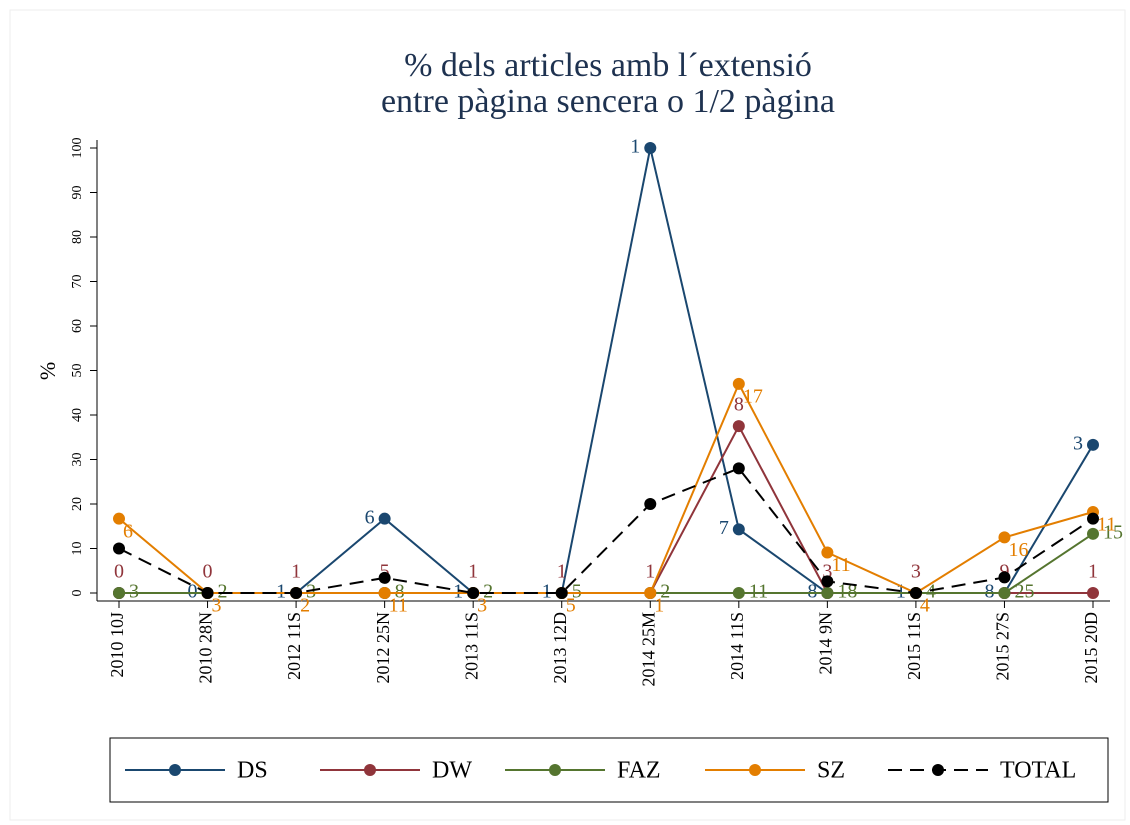  I want to click on chart-title: entre pàgina sencera o 1/2 pàgina, so click(608, 101).